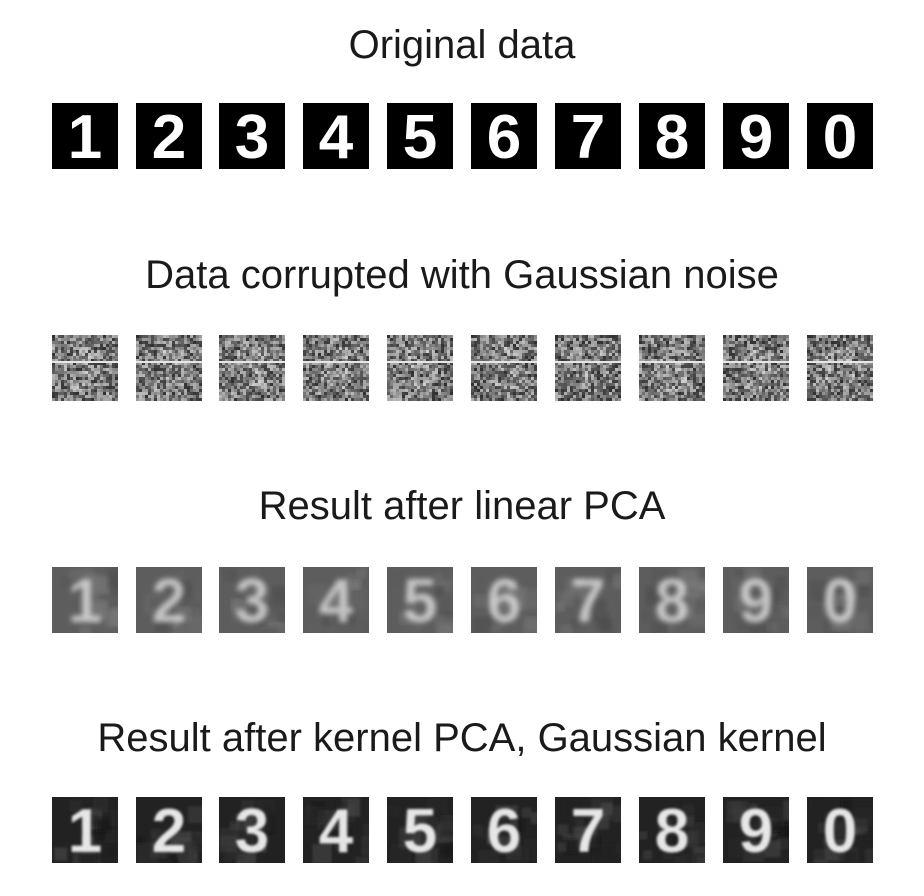 This screenshot has width=924, height=896. I want to click on digit-tile-noisy-1: 1, so click(85, 368).